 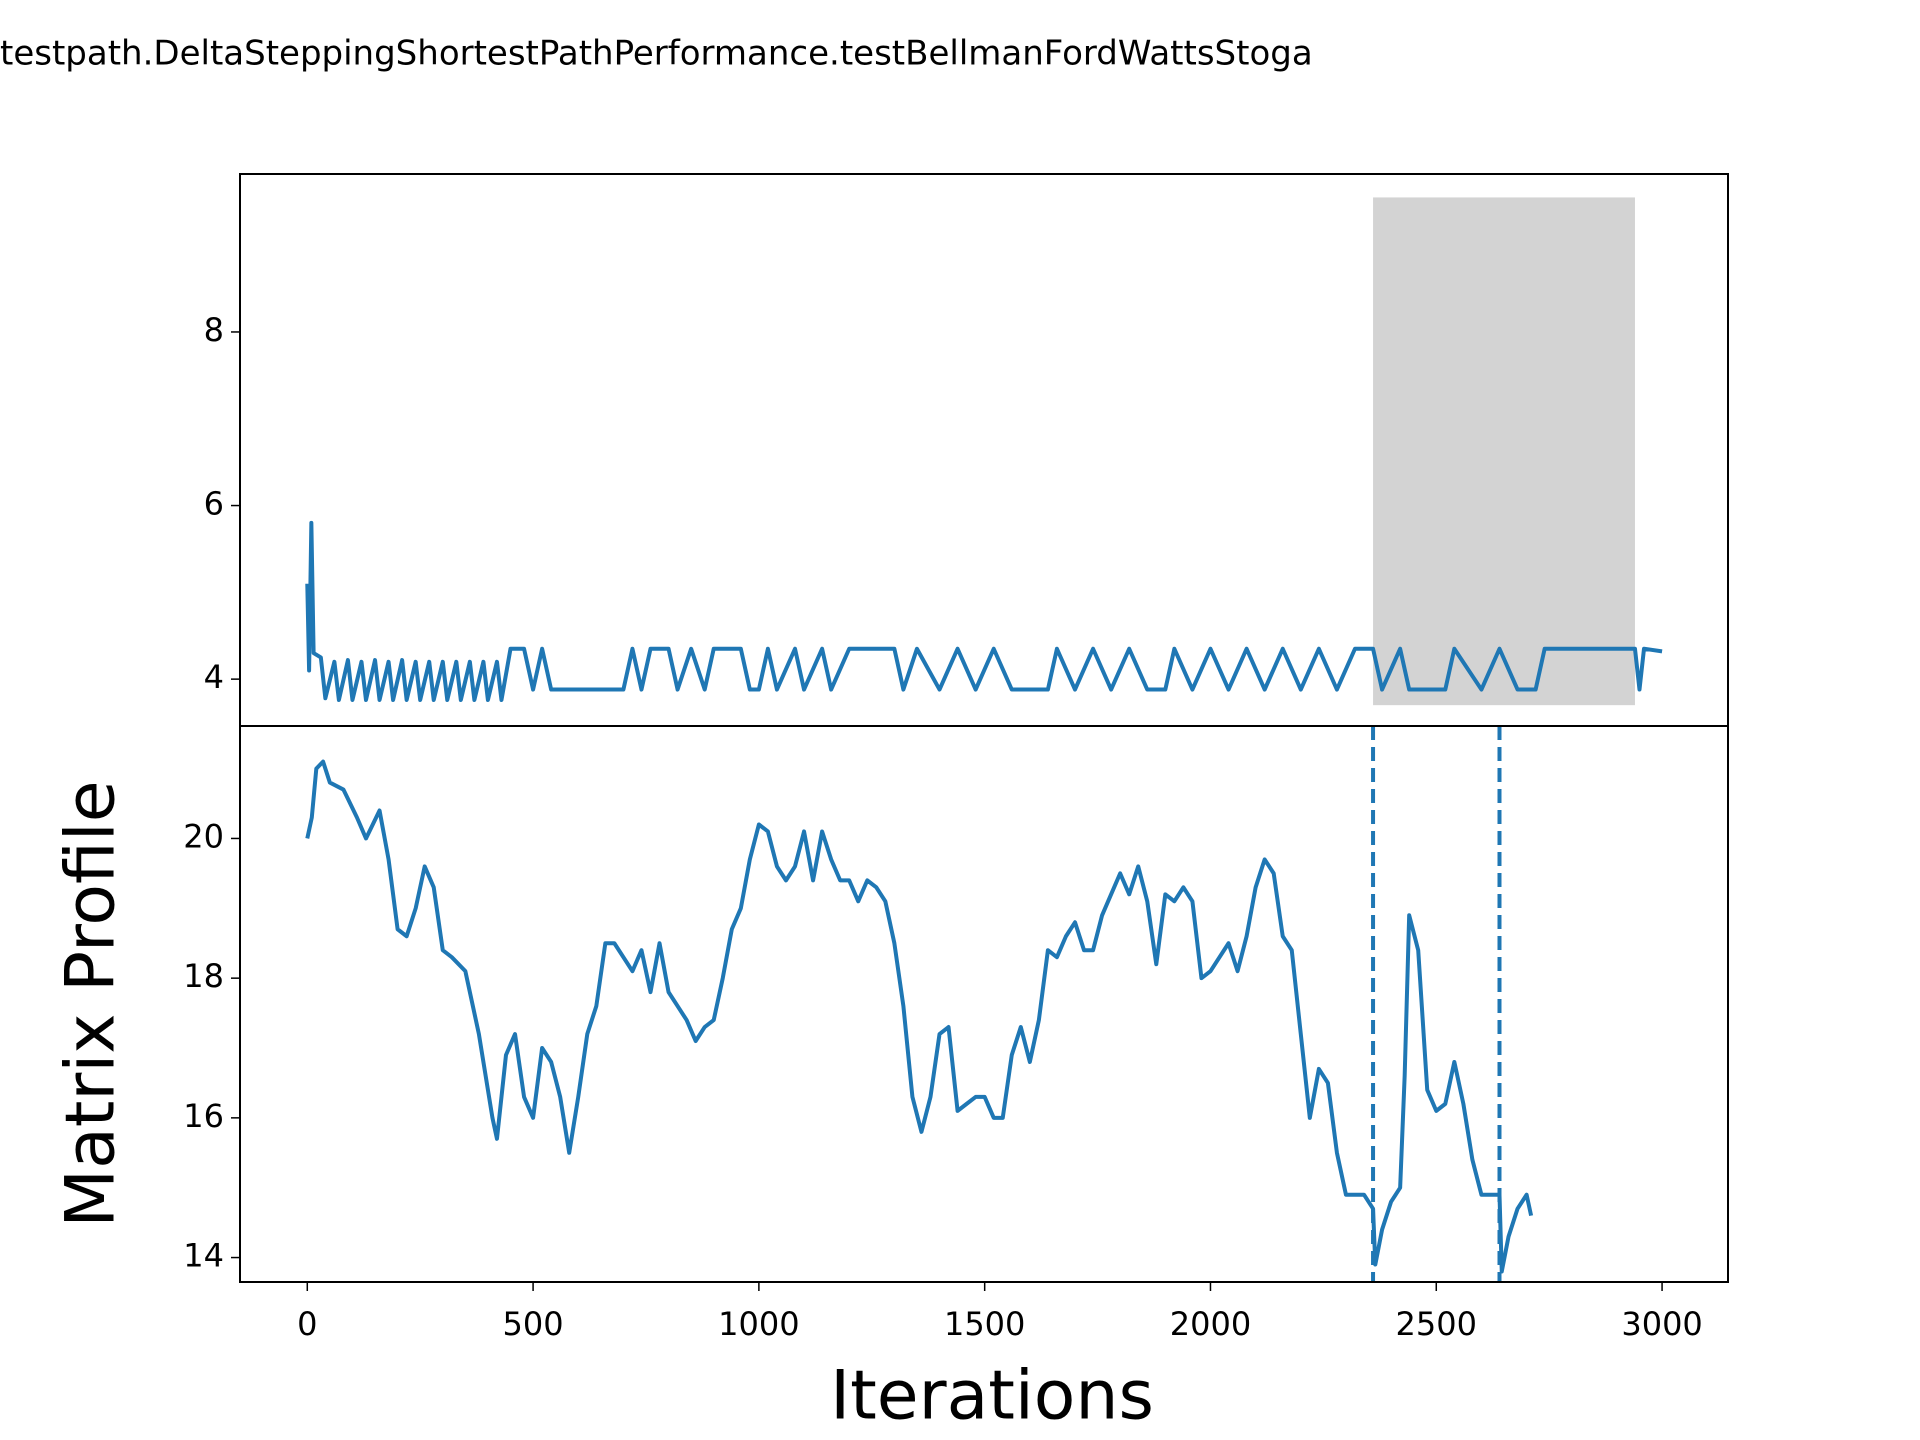 What do you see at coordinates (203, 976) in the screenshot?
I see `y-tick-label: 18` at bounding box center [203, 976].